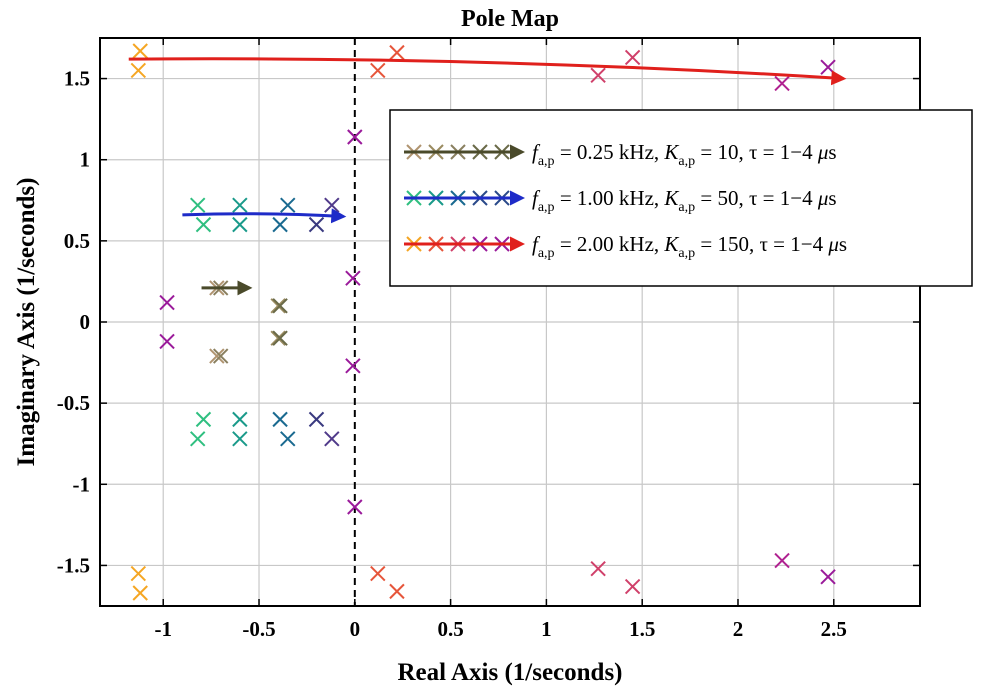  What do you see at coordinates (85, 322) in the screenshot?
I see `y-tick-label: 0` at bounding box center [85, 322].